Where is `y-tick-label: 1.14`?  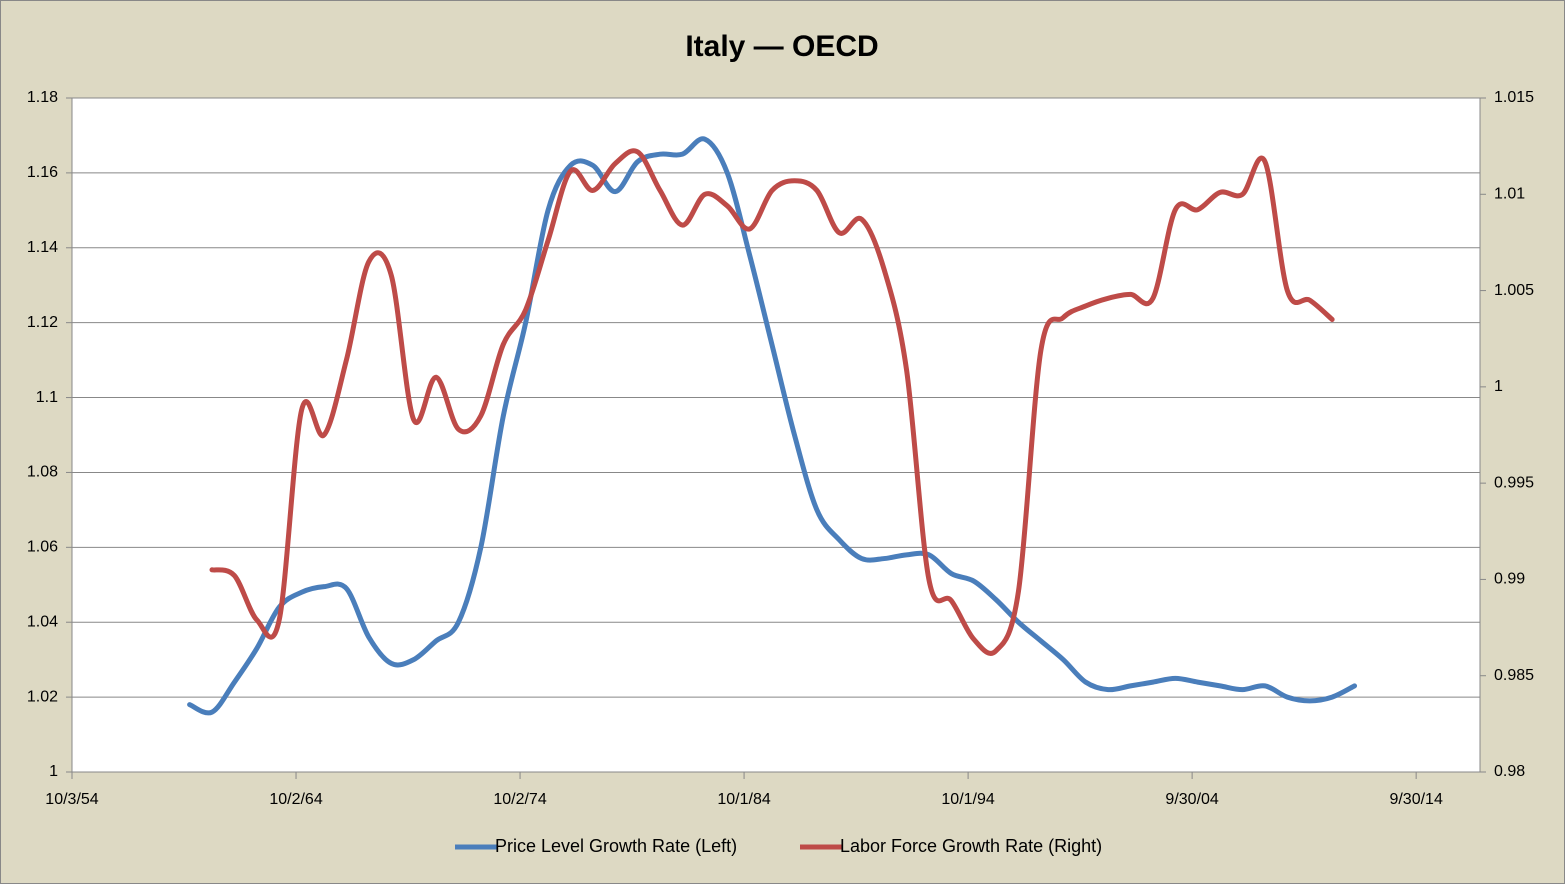 y-tick-label: 1.14 is located at coordinates (42, 247).